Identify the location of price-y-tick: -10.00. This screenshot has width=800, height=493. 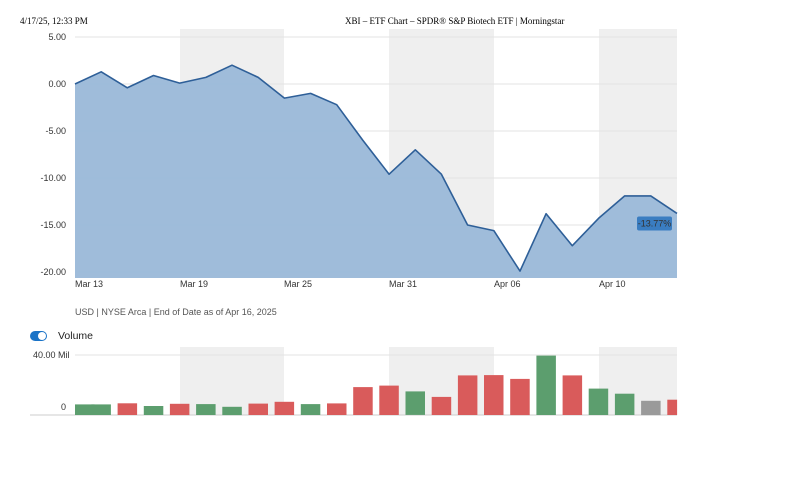
(53, 178).